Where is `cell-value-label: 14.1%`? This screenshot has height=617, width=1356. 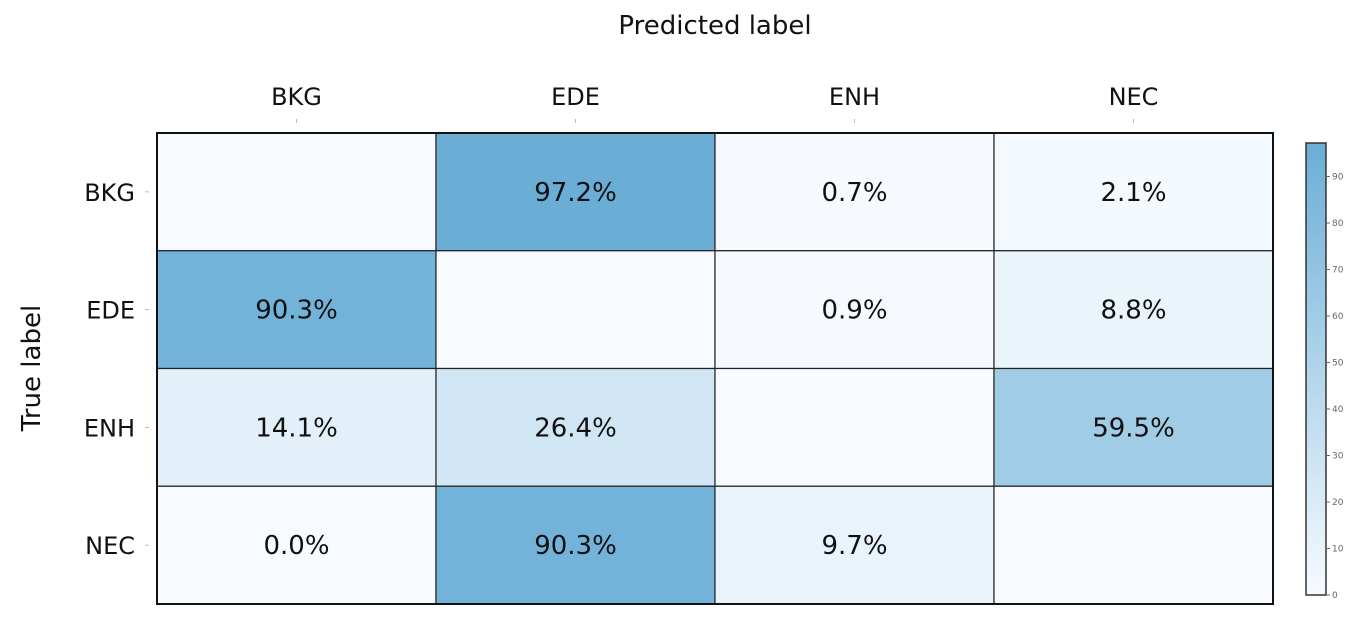 cell-value-label: 14.1% is located at coordinates (296, 428).